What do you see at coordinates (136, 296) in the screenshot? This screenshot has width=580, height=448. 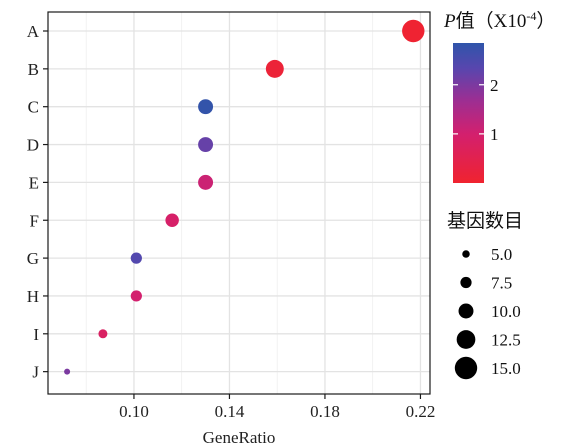 I see `point-h` at bounding box center [136, 296].